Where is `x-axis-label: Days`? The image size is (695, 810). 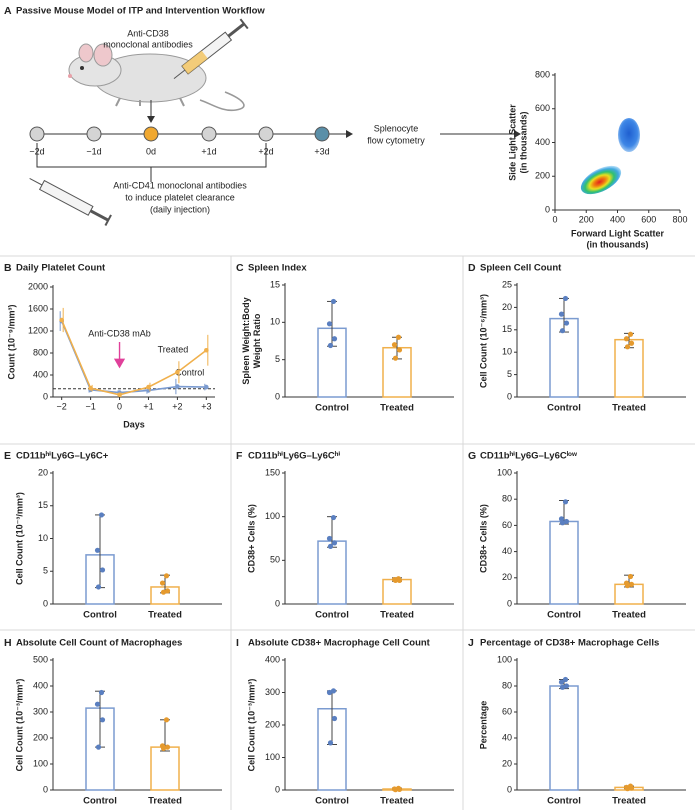
x-axis-label: Days is located at coordinates (134, 424).